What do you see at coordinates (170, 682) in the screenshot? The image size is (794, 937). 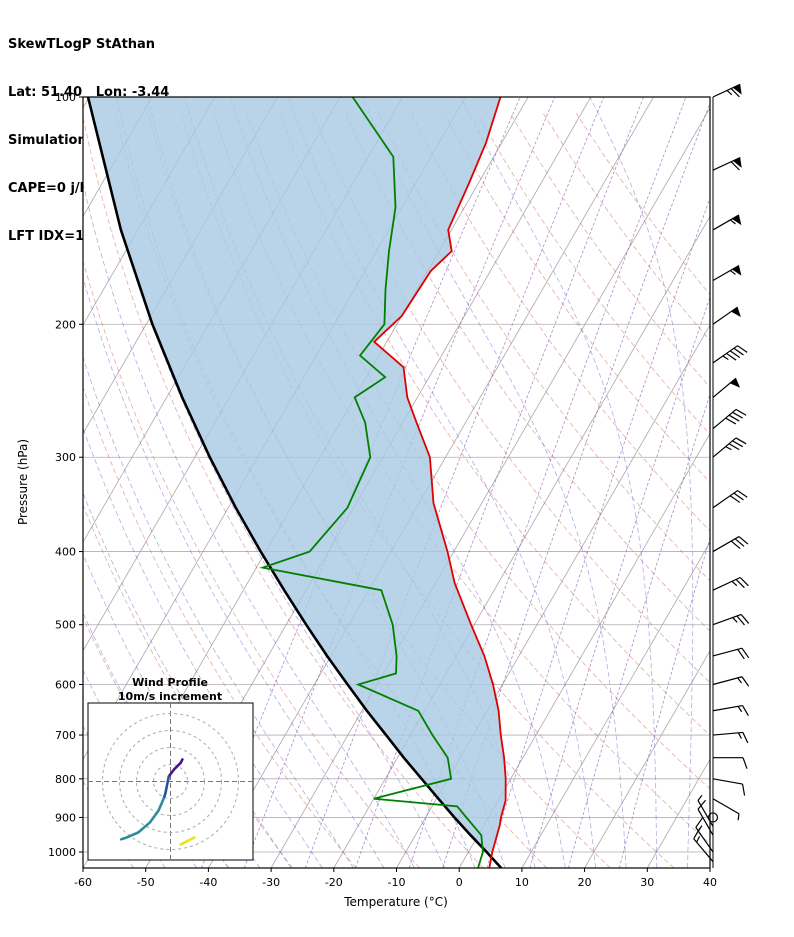 I see `hodograph-title: Wind Profile` at bounding box center [170, 682].